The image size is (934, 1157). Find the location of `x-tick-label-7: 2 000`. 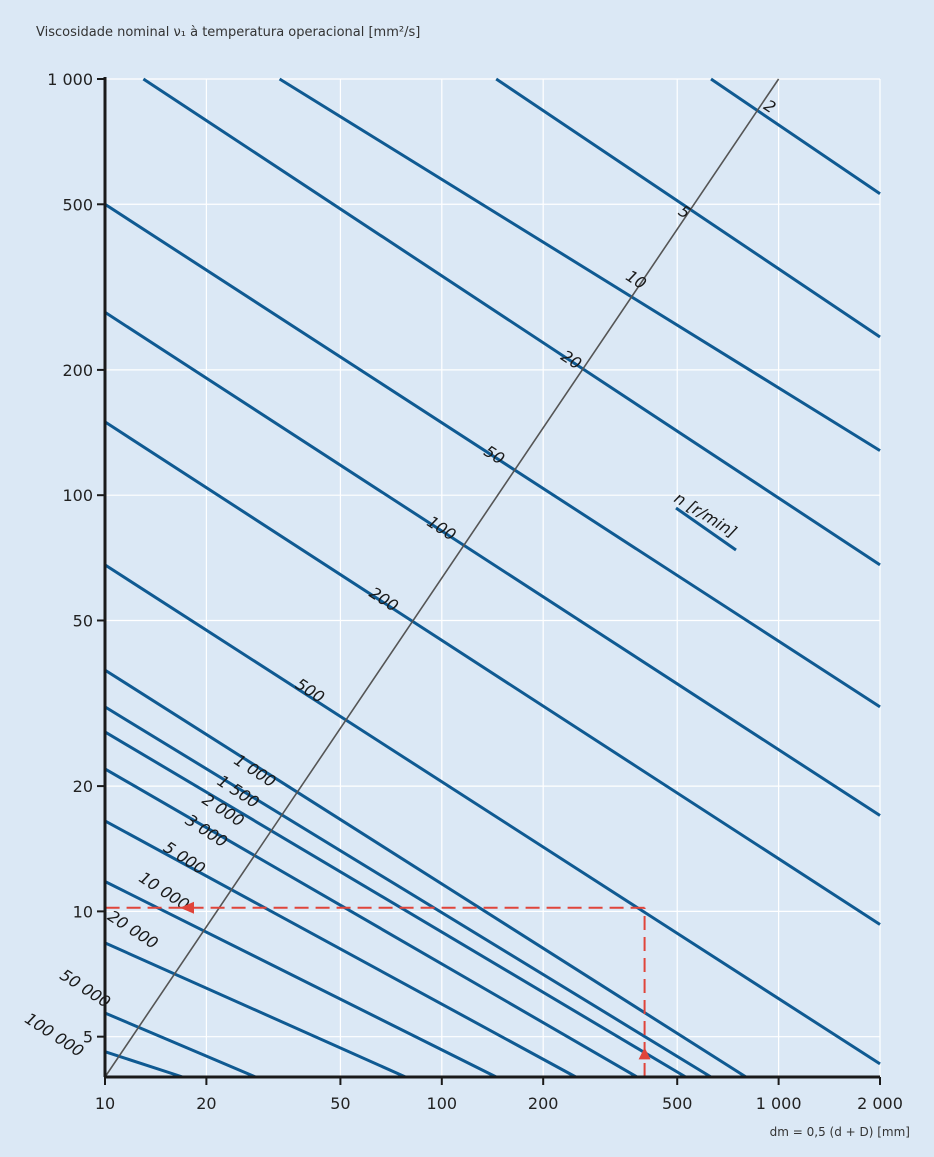

x-tick-label-7: 2 000 is located at coordinates (880, 1103).